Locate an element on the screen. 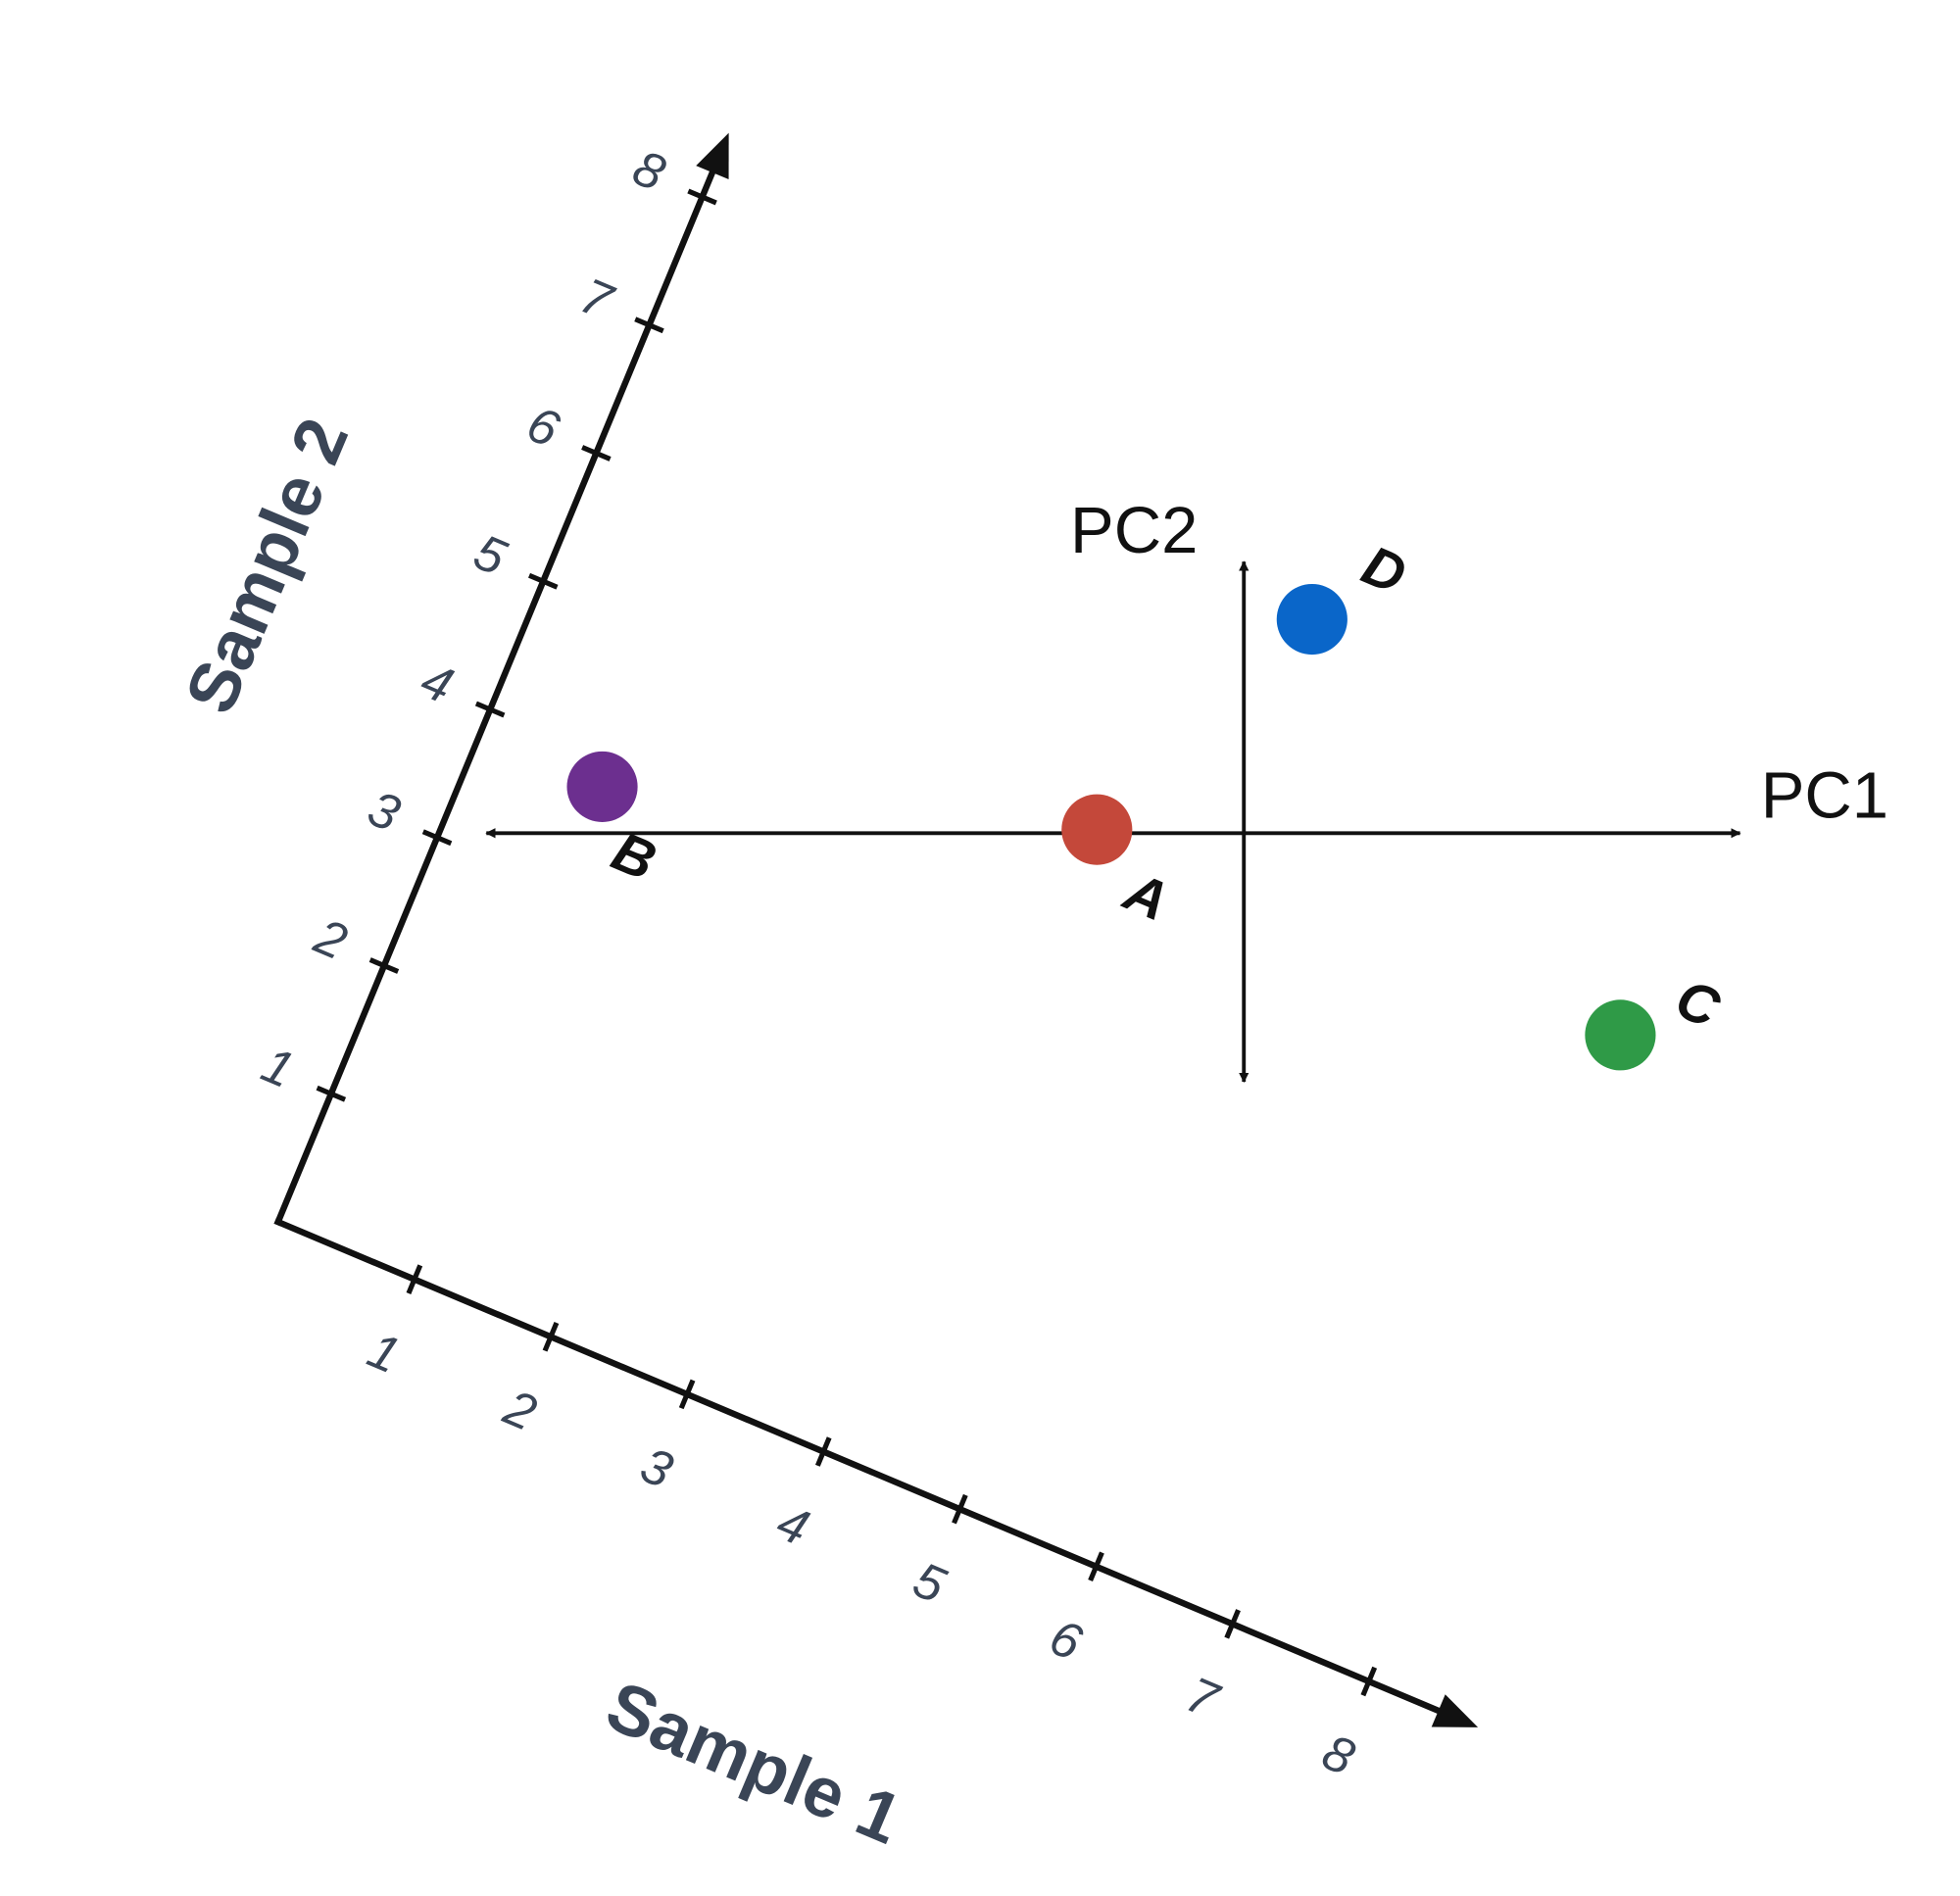 This screenshot has width=1960, height=1896. x-axis-title: Sample 1 is located at coordinates (754, 1764).